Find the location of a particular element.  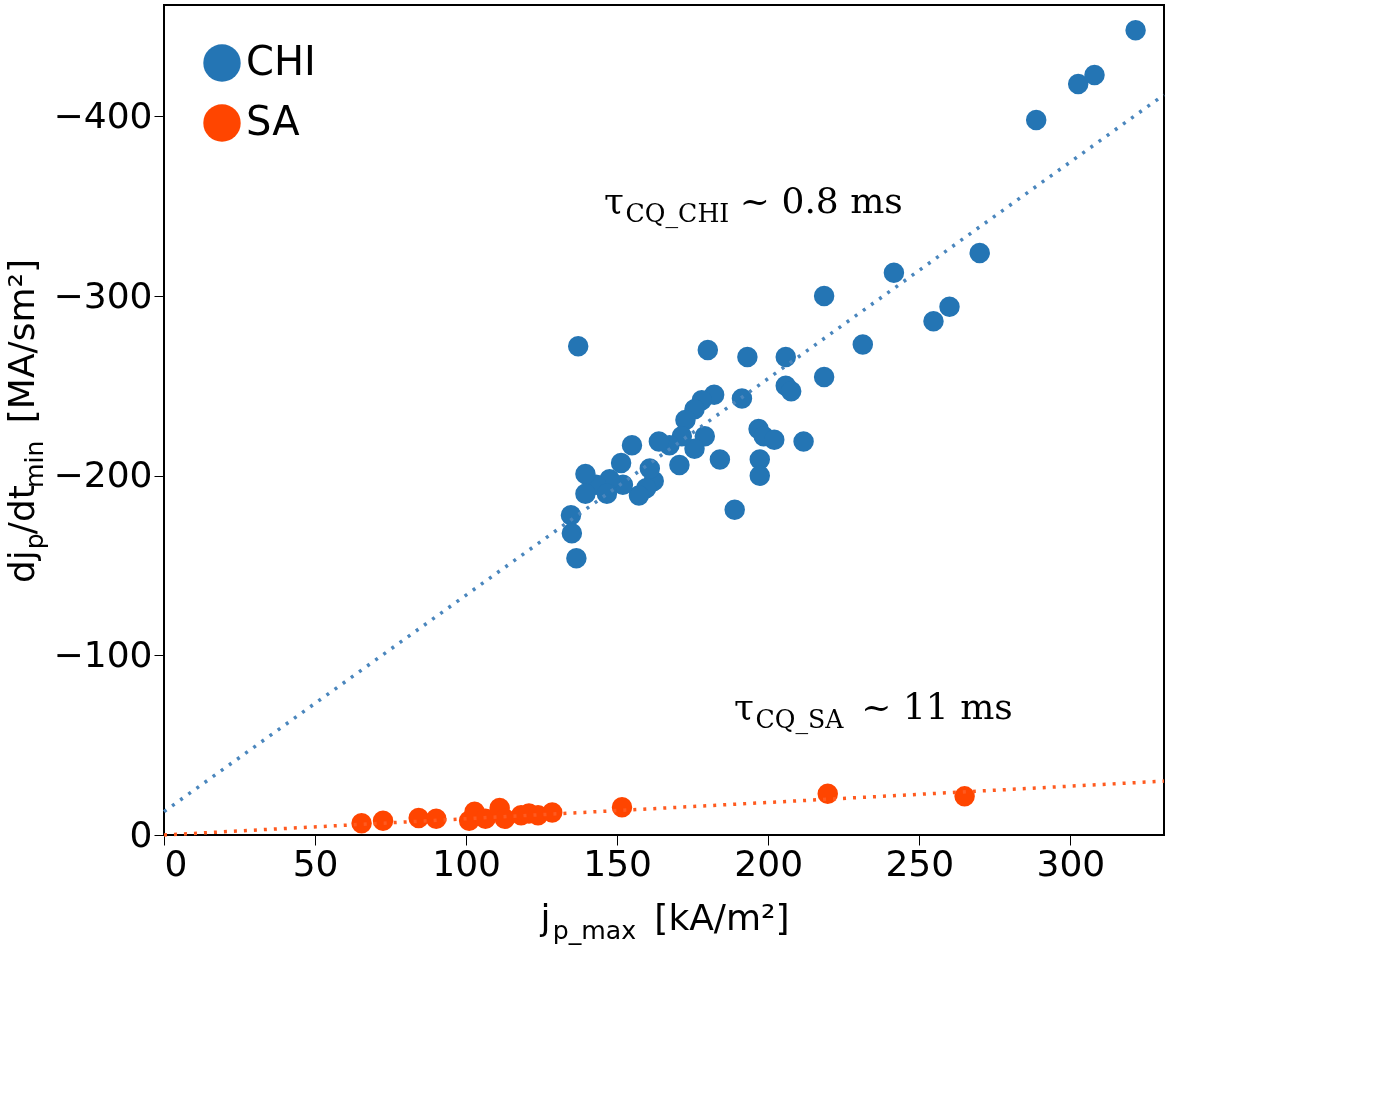

y-tick-label: 0 is located at coordinates (141, 834).